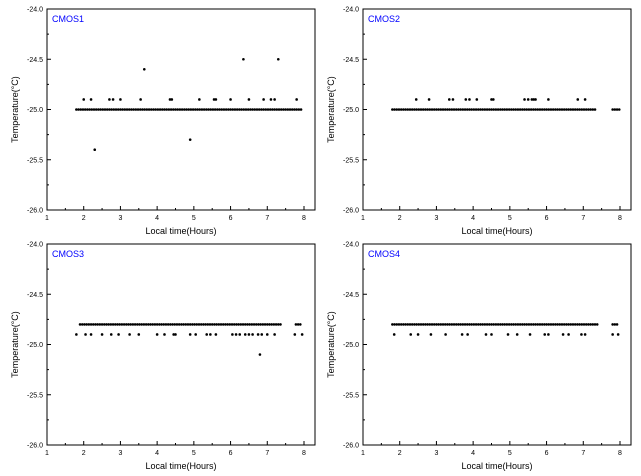 This screenshot has width=641, height=476. Describe the element at coordinates (35, 110) in the screenshot. I see `y-tick-label: -25.0` at that location.